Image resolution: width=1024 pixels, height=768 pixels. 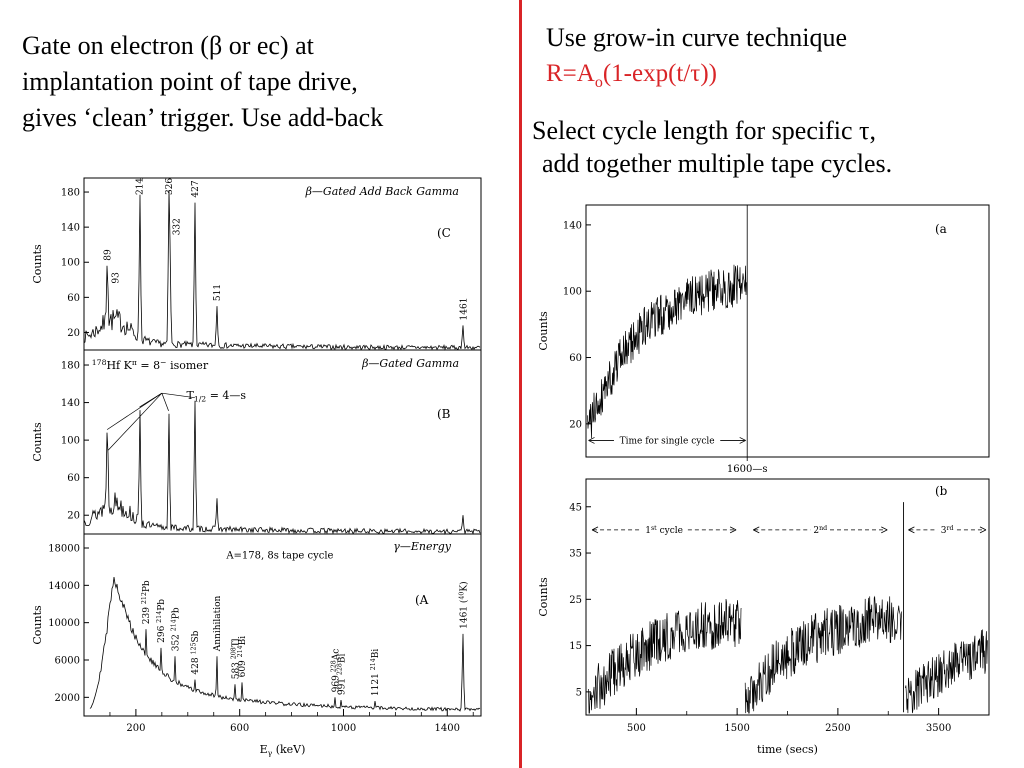 I want to click on cycle-text-line1: Select cycle length for specific τ,, so click(x=704, y=130).